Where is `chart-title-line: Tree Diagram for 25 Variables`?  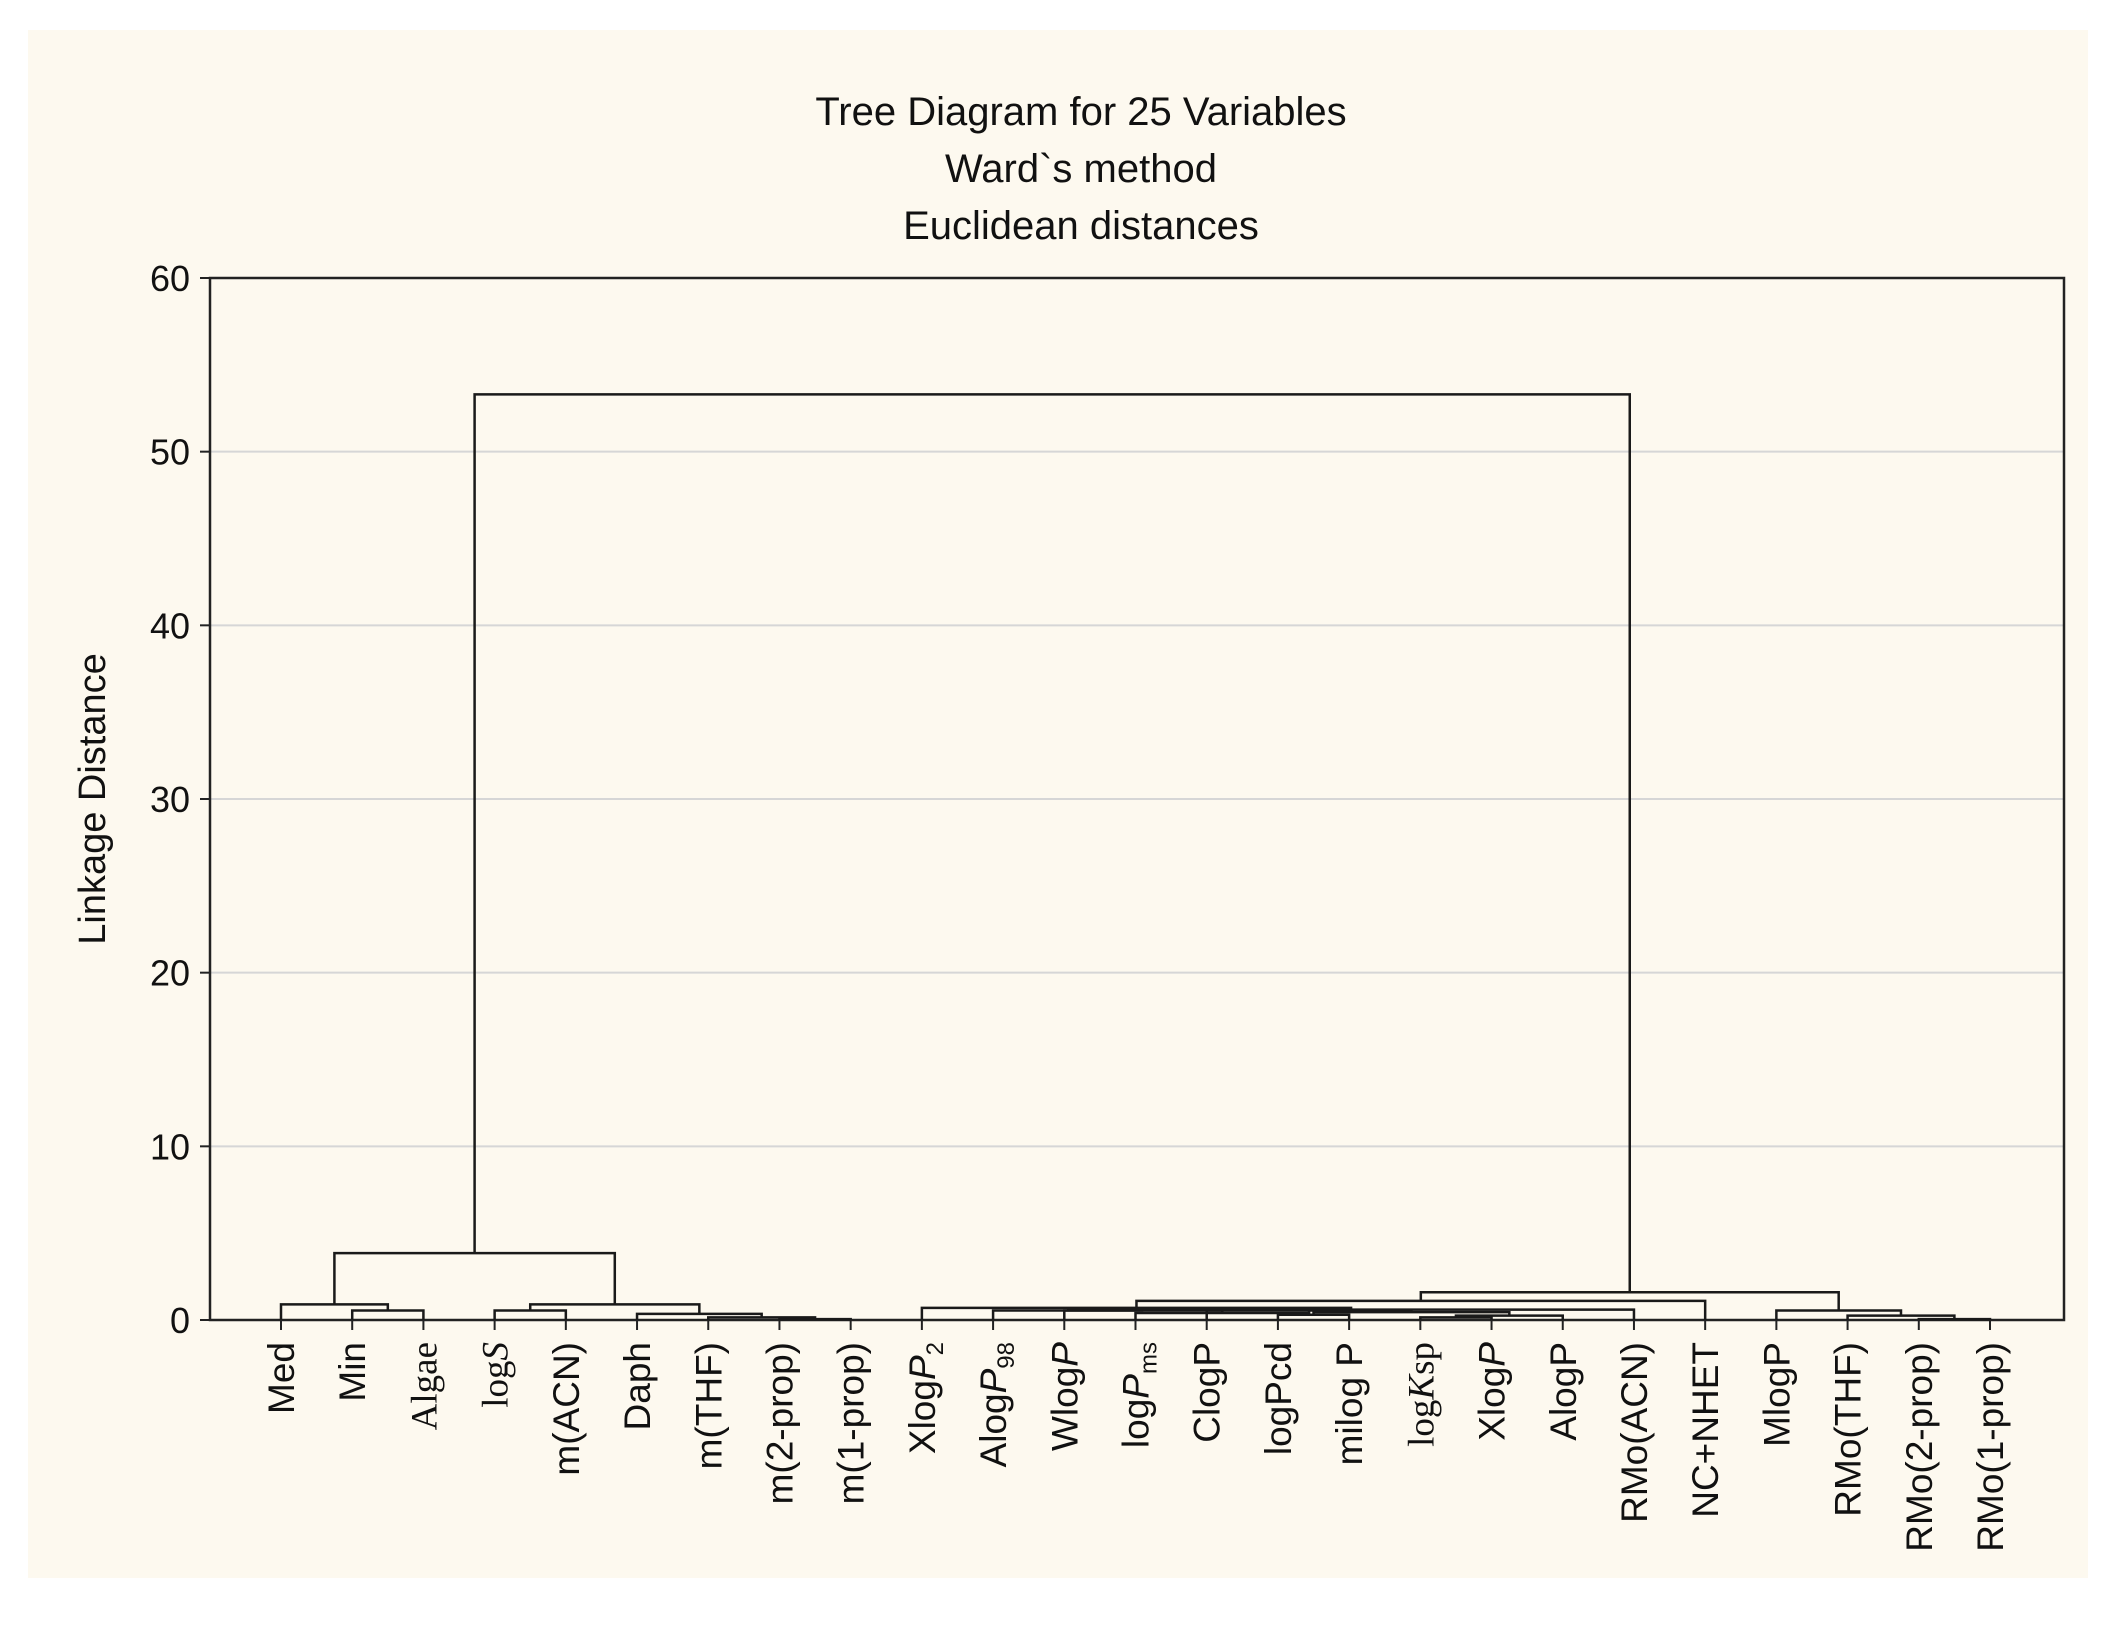 chart-title-line: Tree Diagram for 25 Variables is located at coordinates (1080, 112).